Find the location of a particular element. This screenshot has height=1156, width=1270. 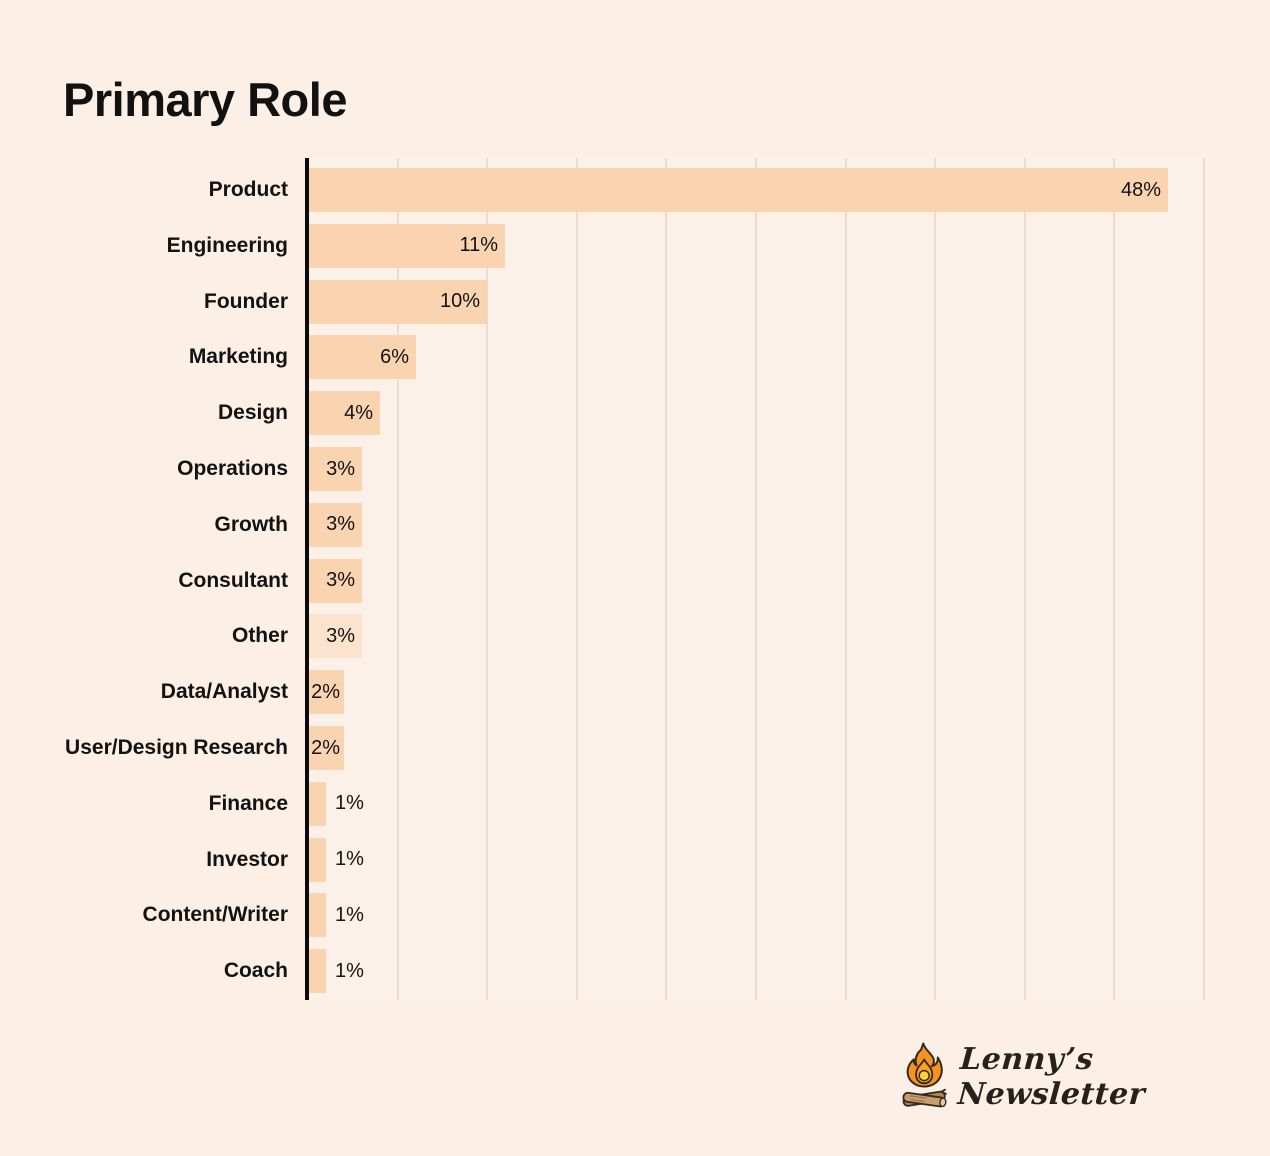

campfire-icon is located at coordinates (924, 1075).